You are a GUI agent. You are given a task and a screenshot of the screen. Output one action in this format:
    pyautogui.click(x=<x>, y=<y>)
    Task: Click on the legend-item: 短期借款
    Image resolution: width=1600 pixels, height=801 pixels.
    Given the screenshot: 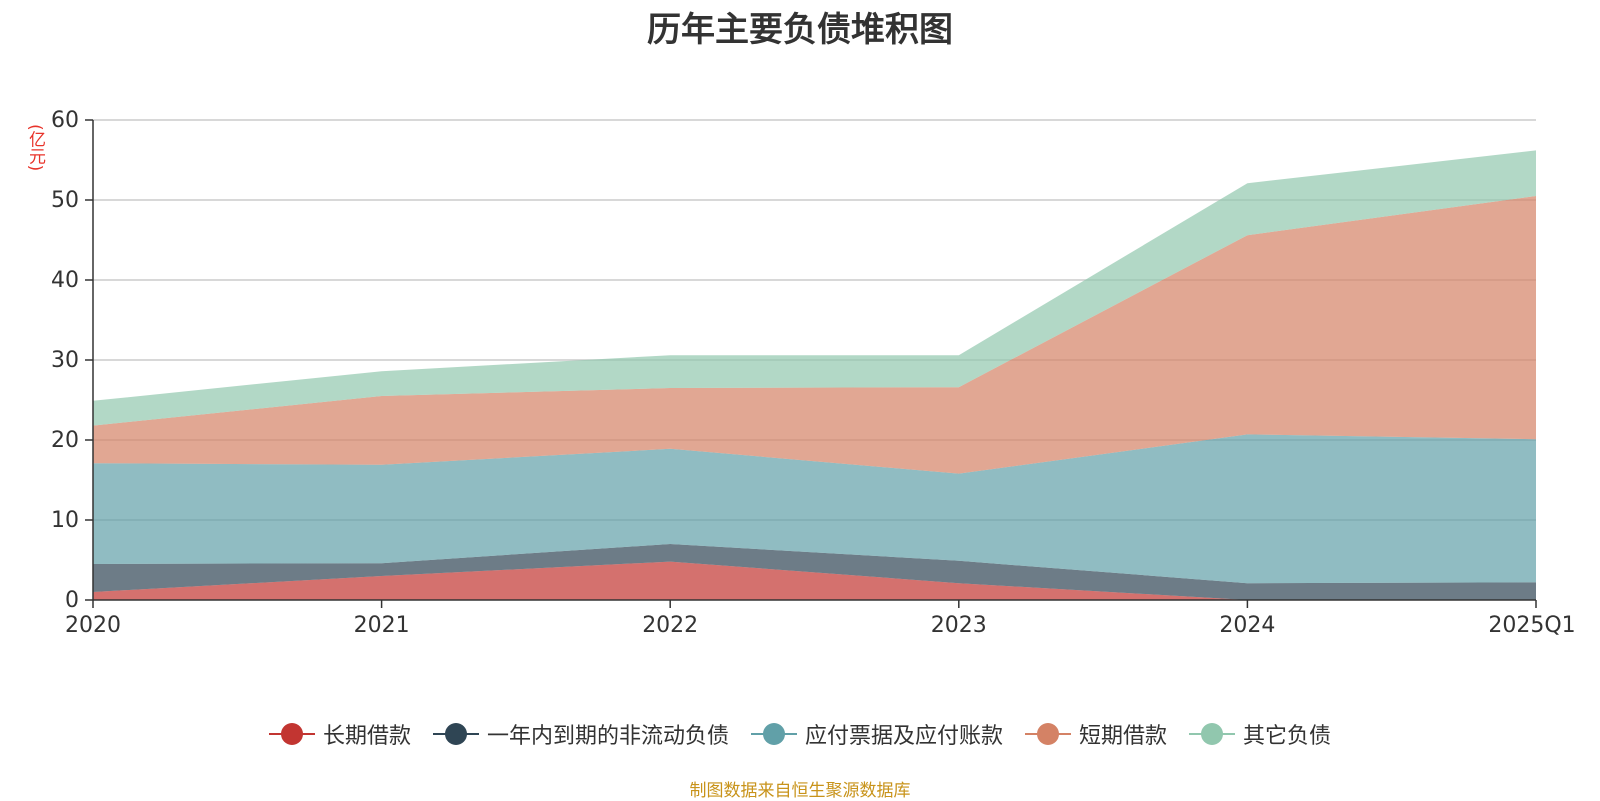 What is the action you would take?
    pyautogui.click(x=1096, y=734)
    